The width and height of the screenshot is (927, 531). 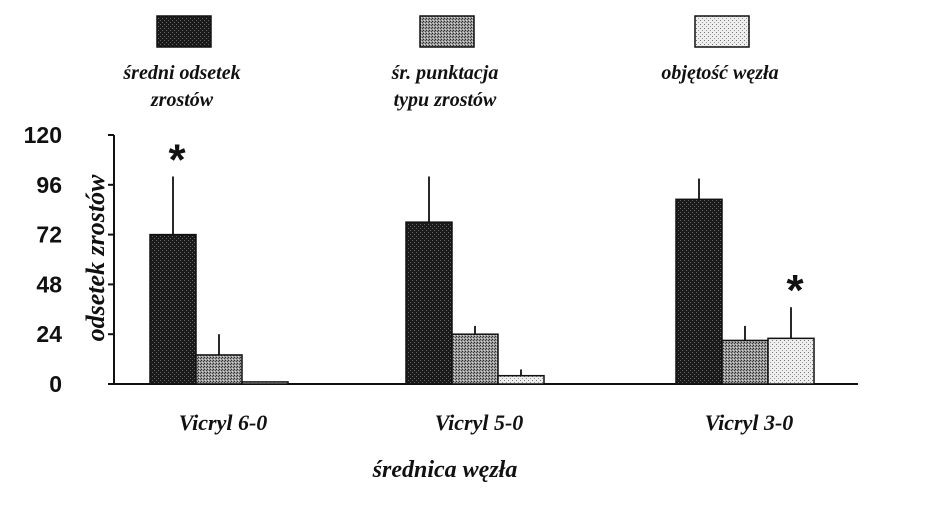 What do you see at coordinates (43, 135) in the screenshot?
I see `y-tick-label: 120` at bounding box center [43, 135].